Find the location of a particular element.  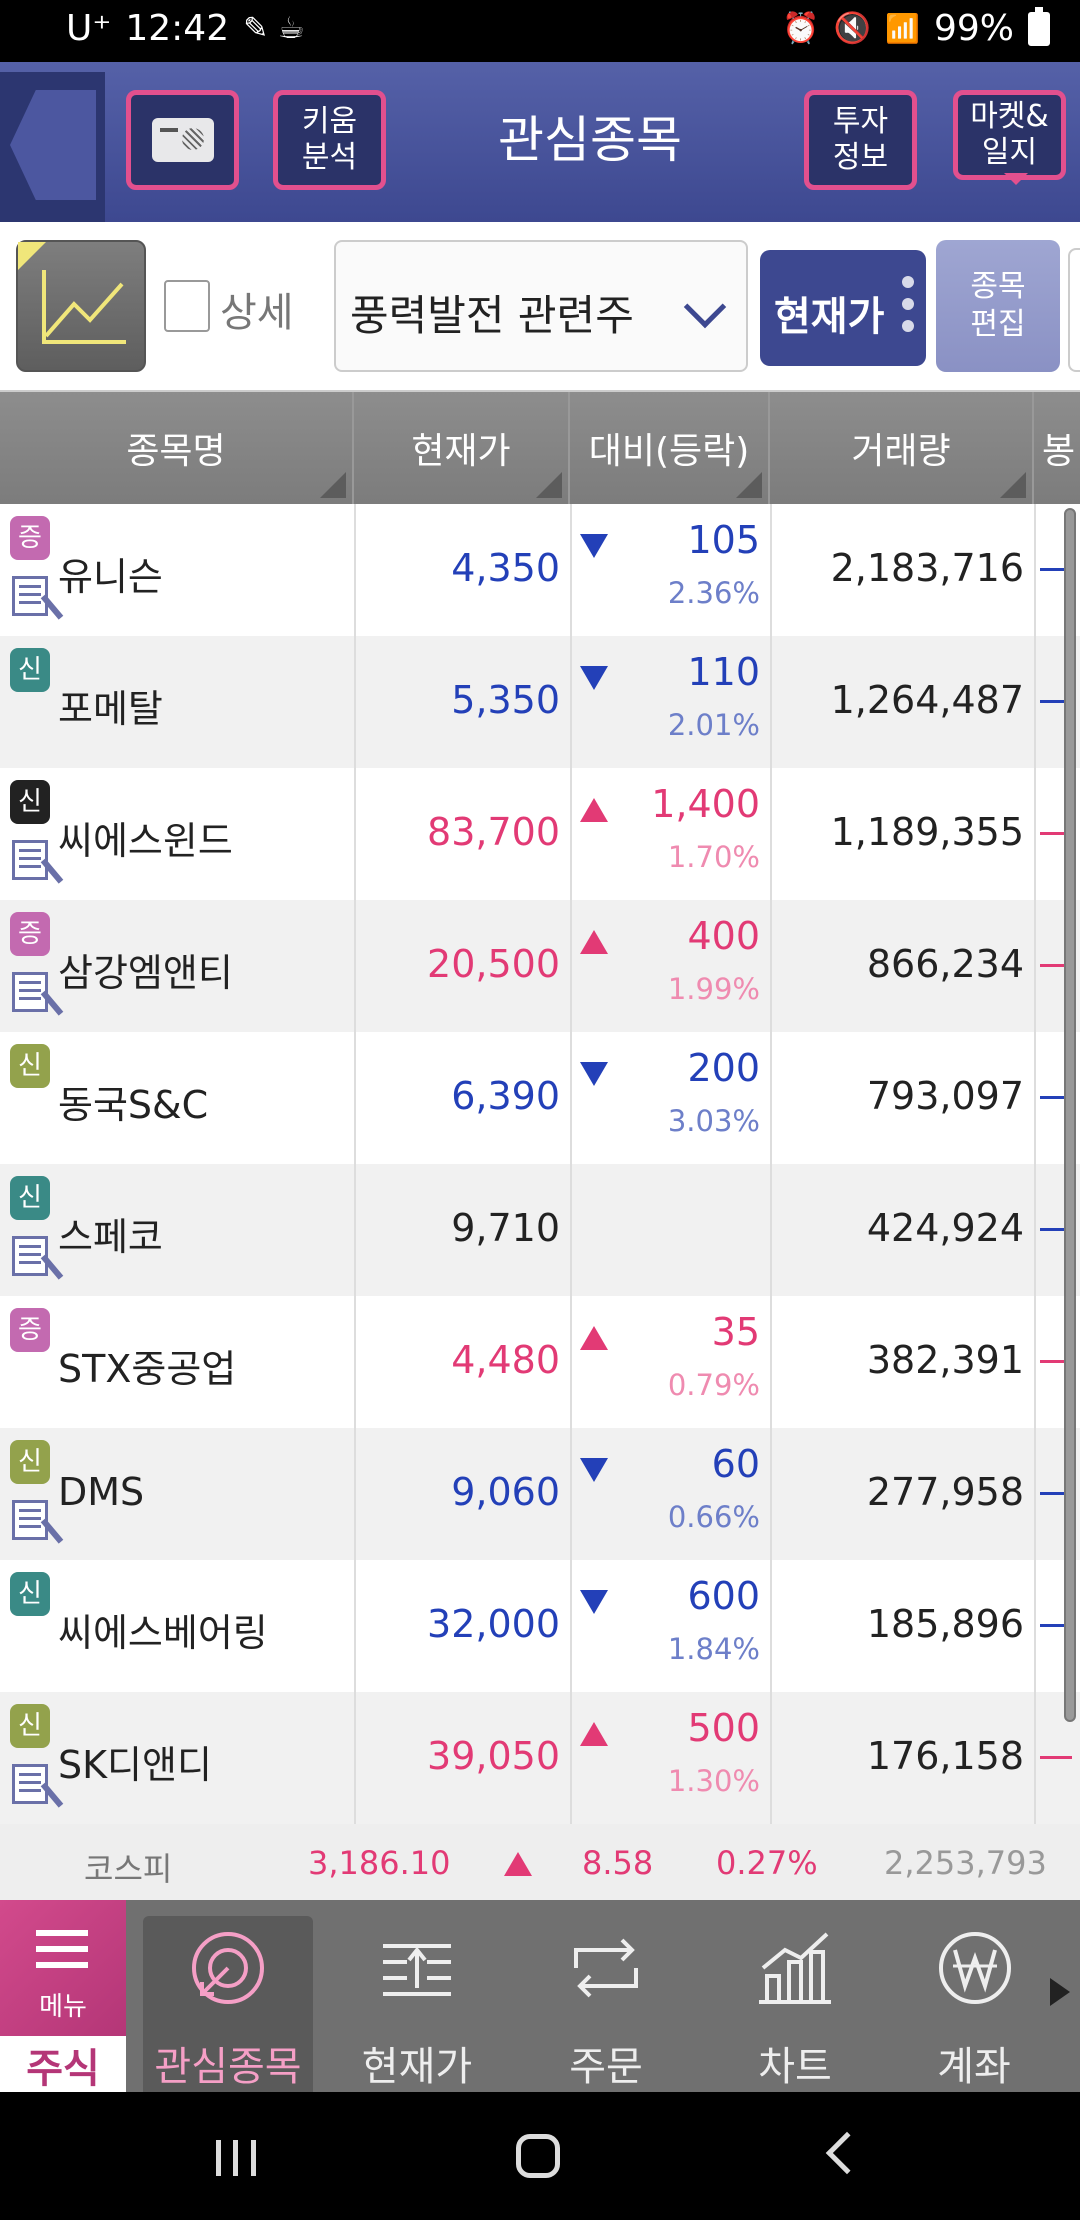

stock-price: 5,350 is located at coordinates (505, 700).